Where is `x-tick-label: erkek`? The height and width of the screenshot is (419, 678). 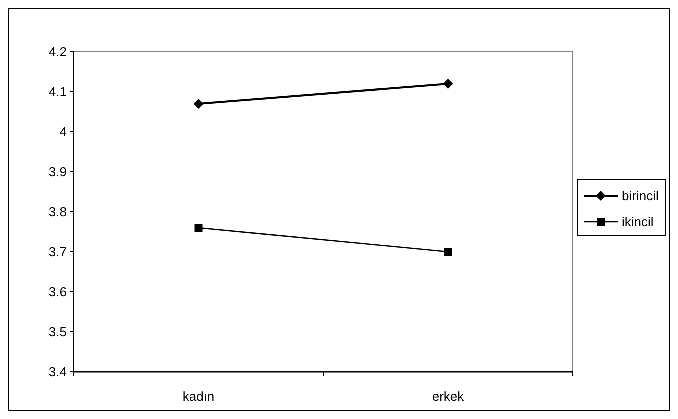
x-tick-label: erkek is located at coordinates (448, 396).